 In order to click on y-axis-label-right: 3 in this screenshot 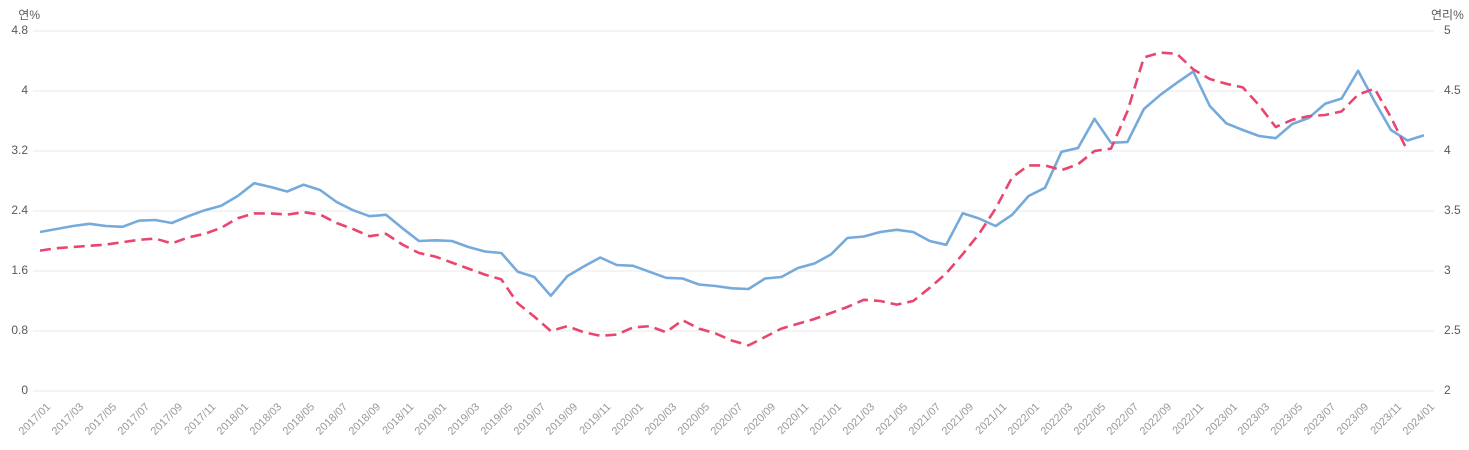, I will do `click(1447, 270)`.